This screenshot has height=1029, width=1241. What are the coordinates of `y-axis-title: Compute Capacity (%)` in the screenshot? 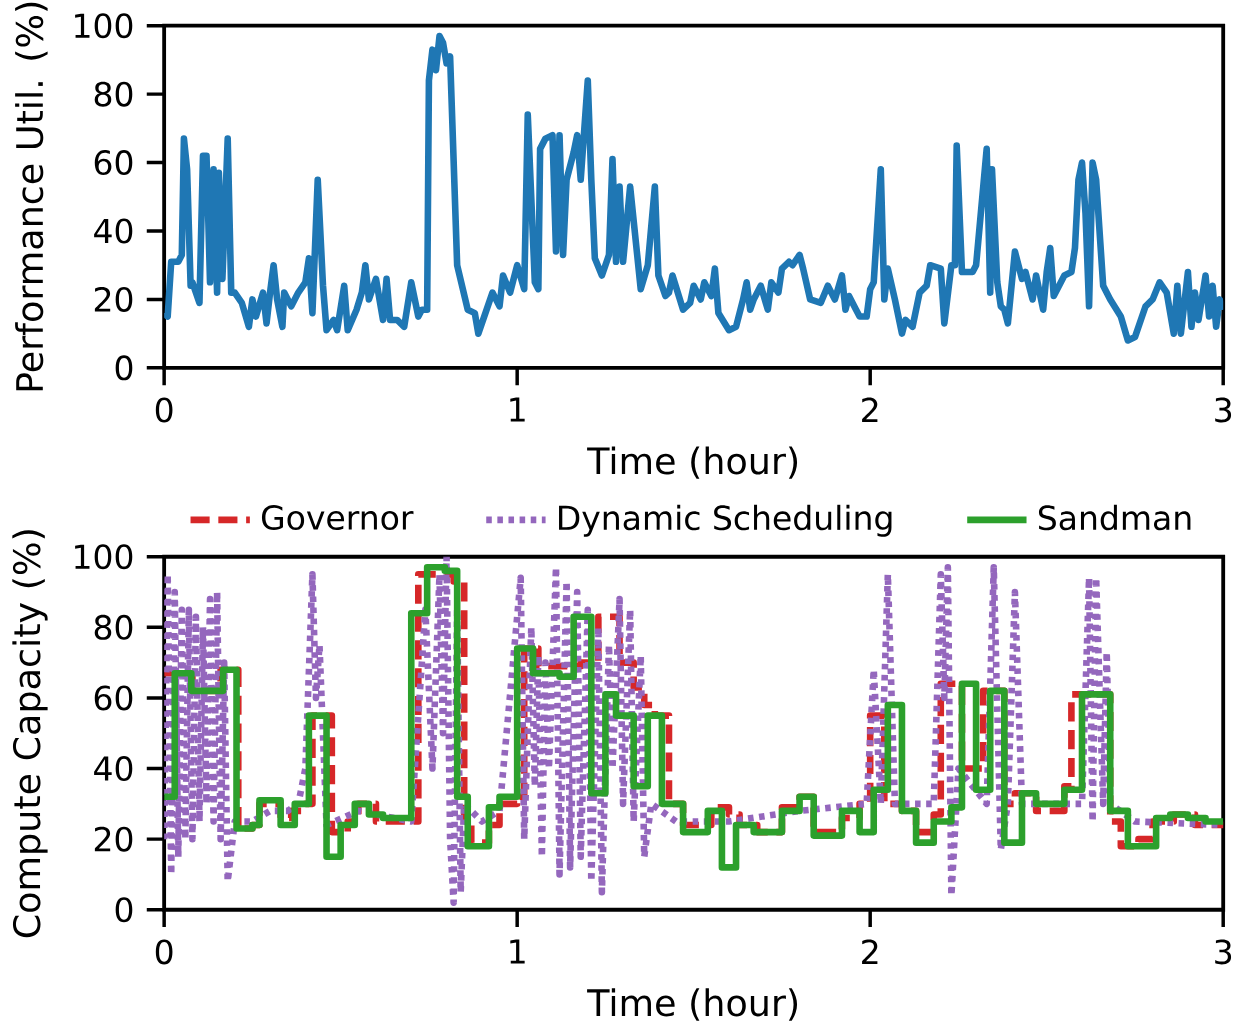 It's located at (30, 734).